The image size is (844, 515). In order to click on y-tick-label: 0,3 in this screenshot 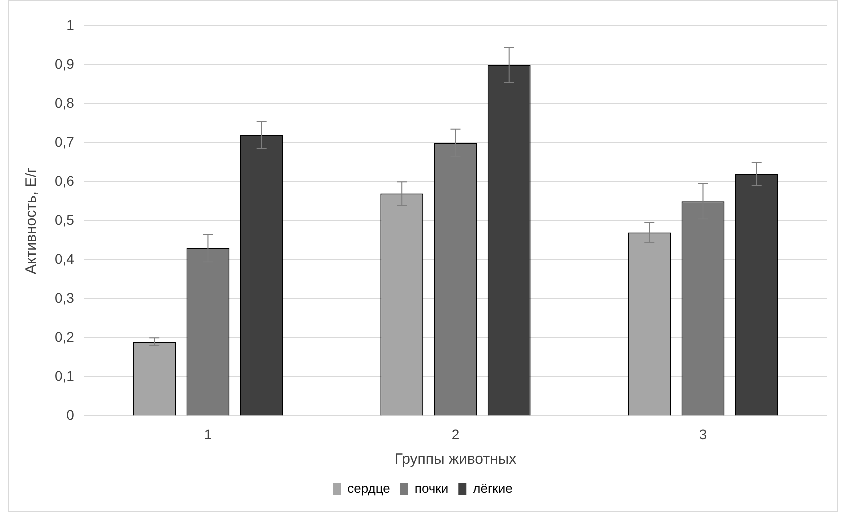, I will do `click(64, 298)`.